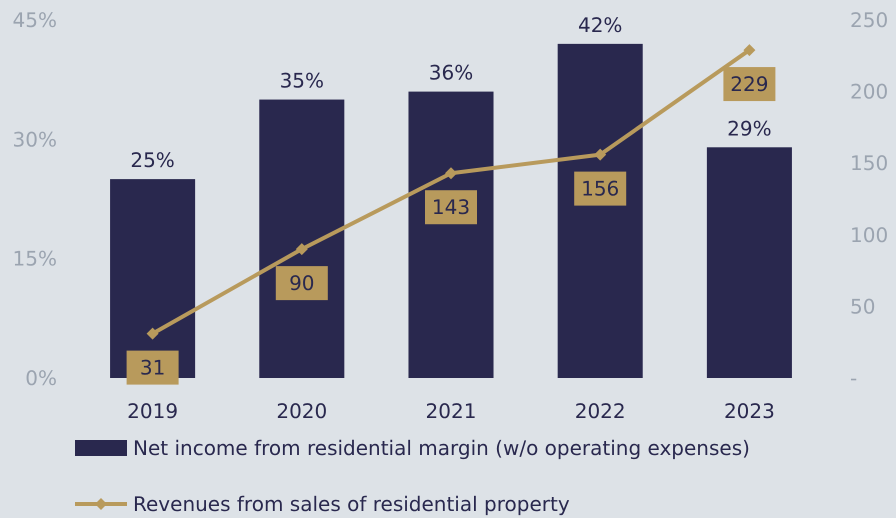  I want to click on y2-tick-label: 100, so click(869, 234).